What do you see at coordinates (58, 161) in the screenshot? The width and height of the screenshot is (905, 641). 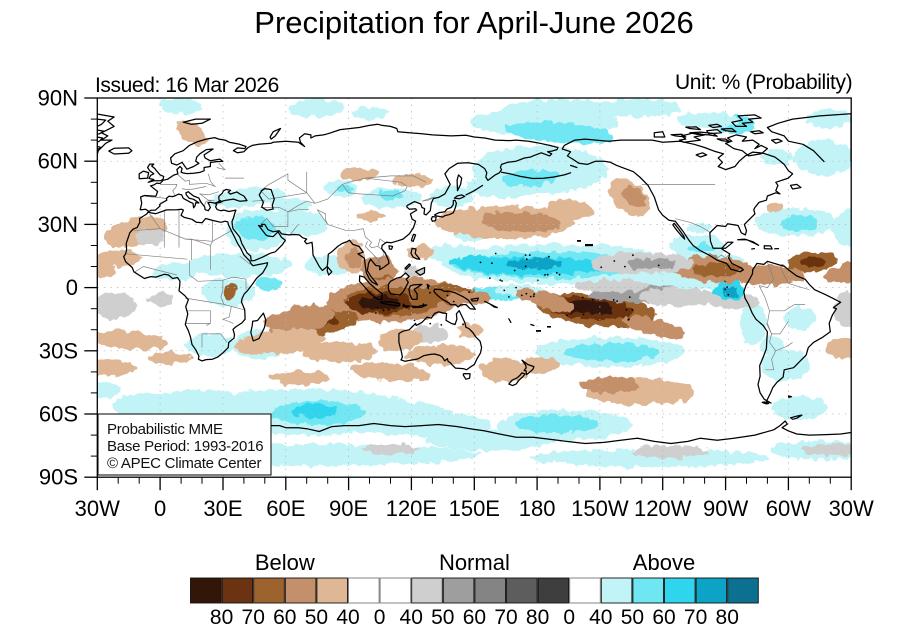 I see `svg-text: 60N` at bounding box center [58, 161].